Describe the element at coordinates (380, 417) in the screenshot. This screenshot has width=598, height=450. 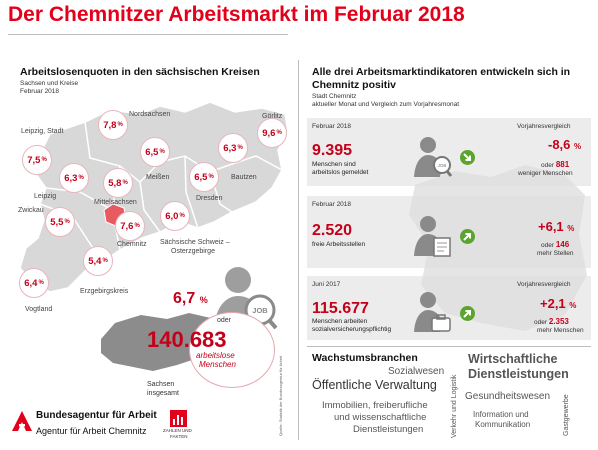
I see `branch-immobilien-2: und wissenschaftliche` at that location.